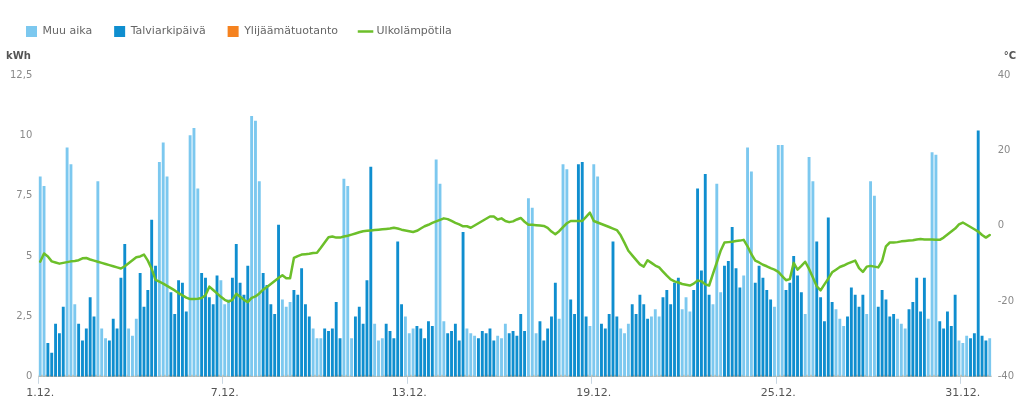 This screenshot has width=1024, height=405. What do you see at coordinates (24, 316) in the screenshot?
I see `y-tick-label: 2,5` at bounding box center [24, 316].